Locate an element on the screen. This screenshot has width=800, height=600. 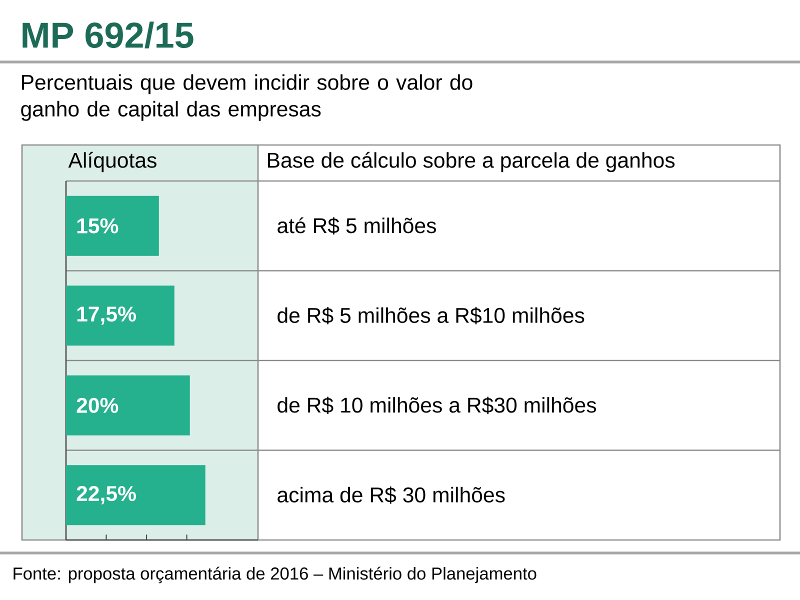
data-label: 22,5% is located at coordinates (106, 495).